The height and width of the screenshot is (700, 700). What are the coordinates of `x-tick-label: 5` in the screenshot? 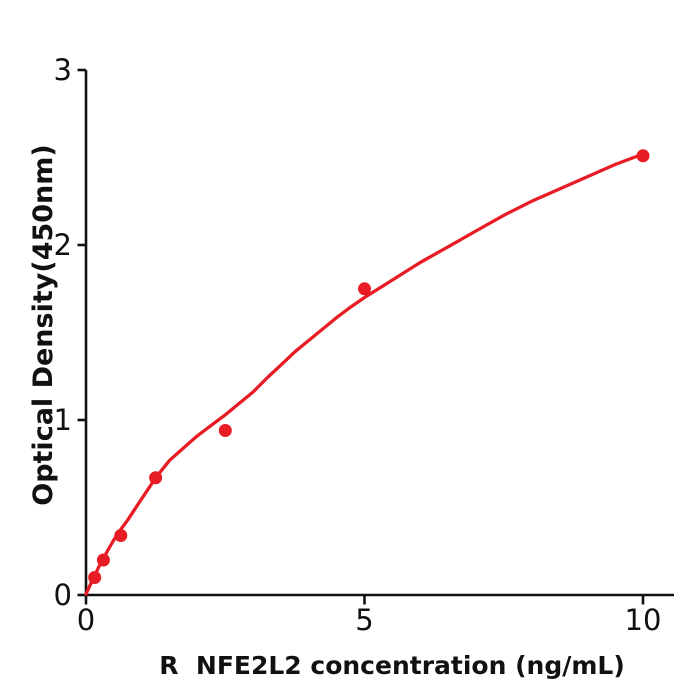 It's located at (364, 620).